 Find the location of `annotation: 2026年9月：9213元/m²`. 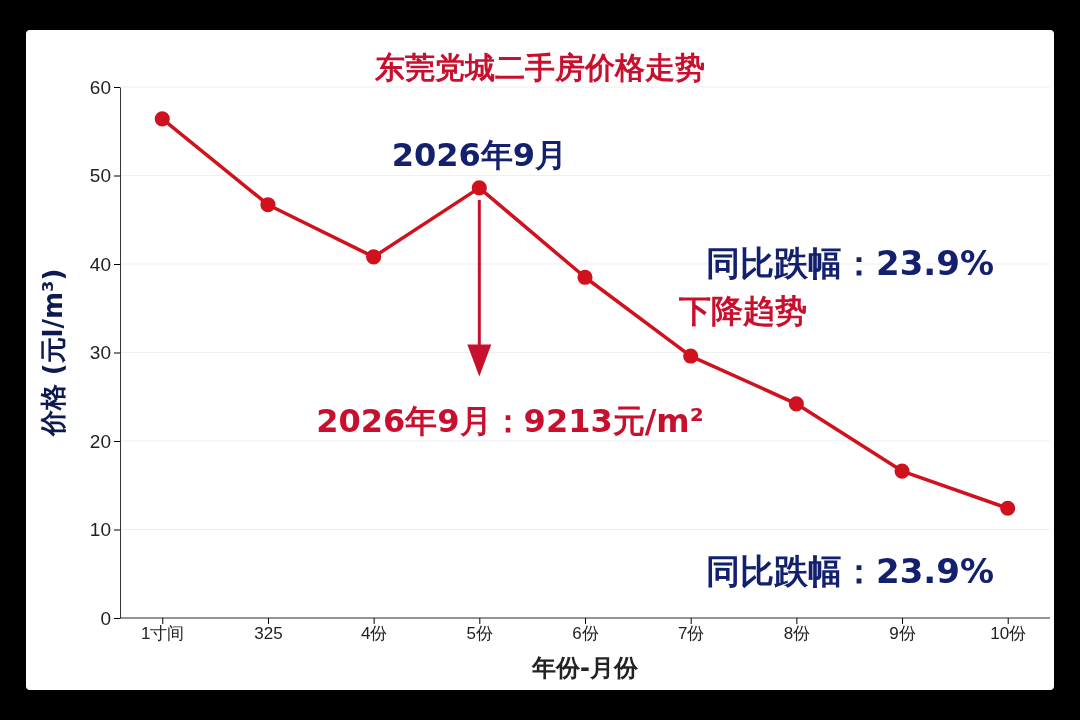

annotation: 2026年9月：9213元/m² is located at coordinates (510, 421).